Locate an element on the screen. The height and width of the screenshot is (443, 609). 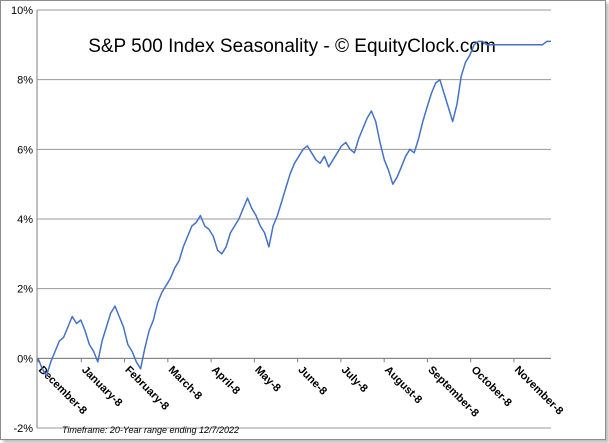
y-axis-ticks: -2% 0% 2% 4% 6% 8% 10% is located at coordinates (22, 220).